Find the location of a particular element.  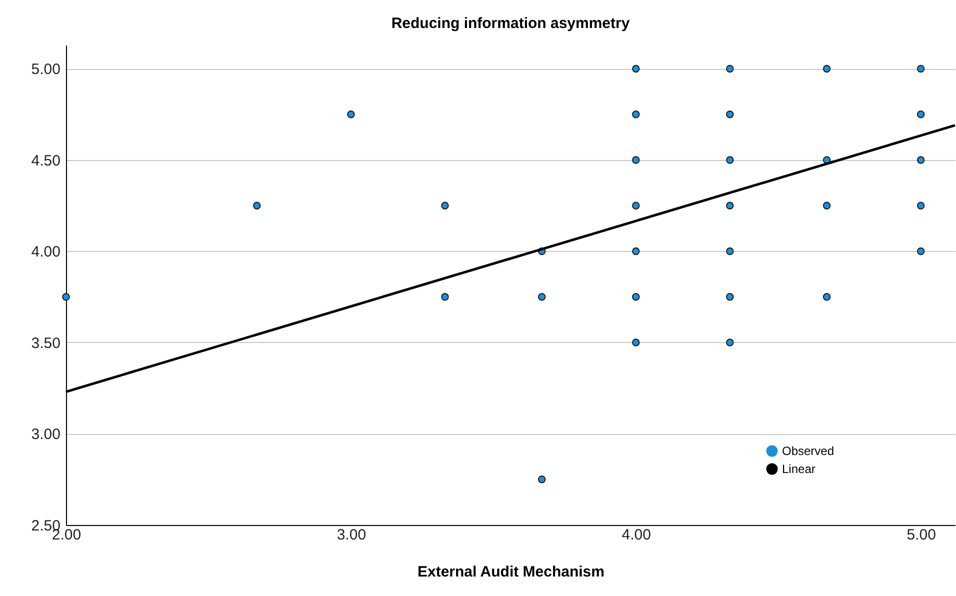

y-tick-label: 3.00 is located at coordinates (45, 435).